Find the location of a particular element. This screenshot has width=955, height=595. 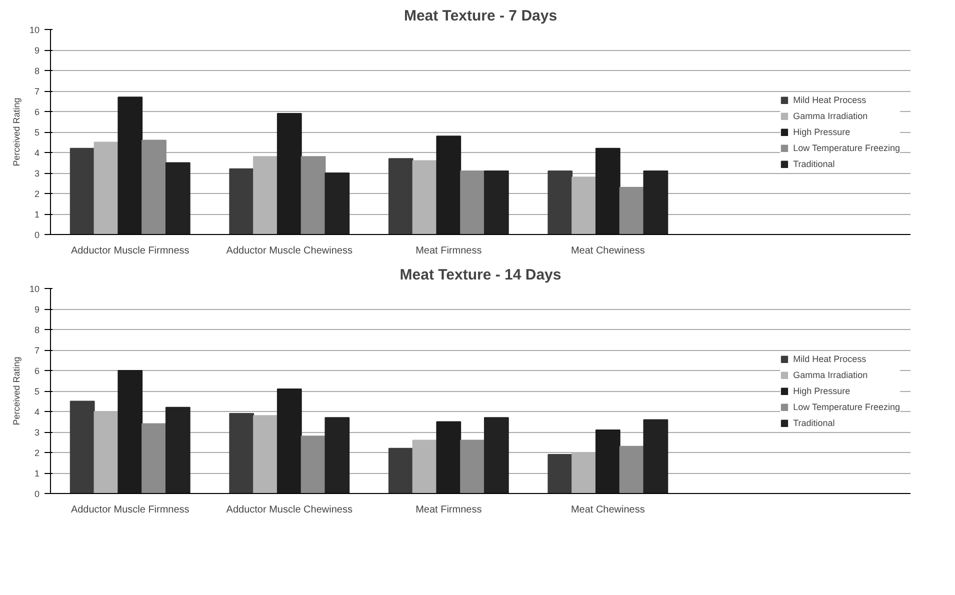

chart-title: Meat Texture - 14 Days is located at coordinates (481, 275).